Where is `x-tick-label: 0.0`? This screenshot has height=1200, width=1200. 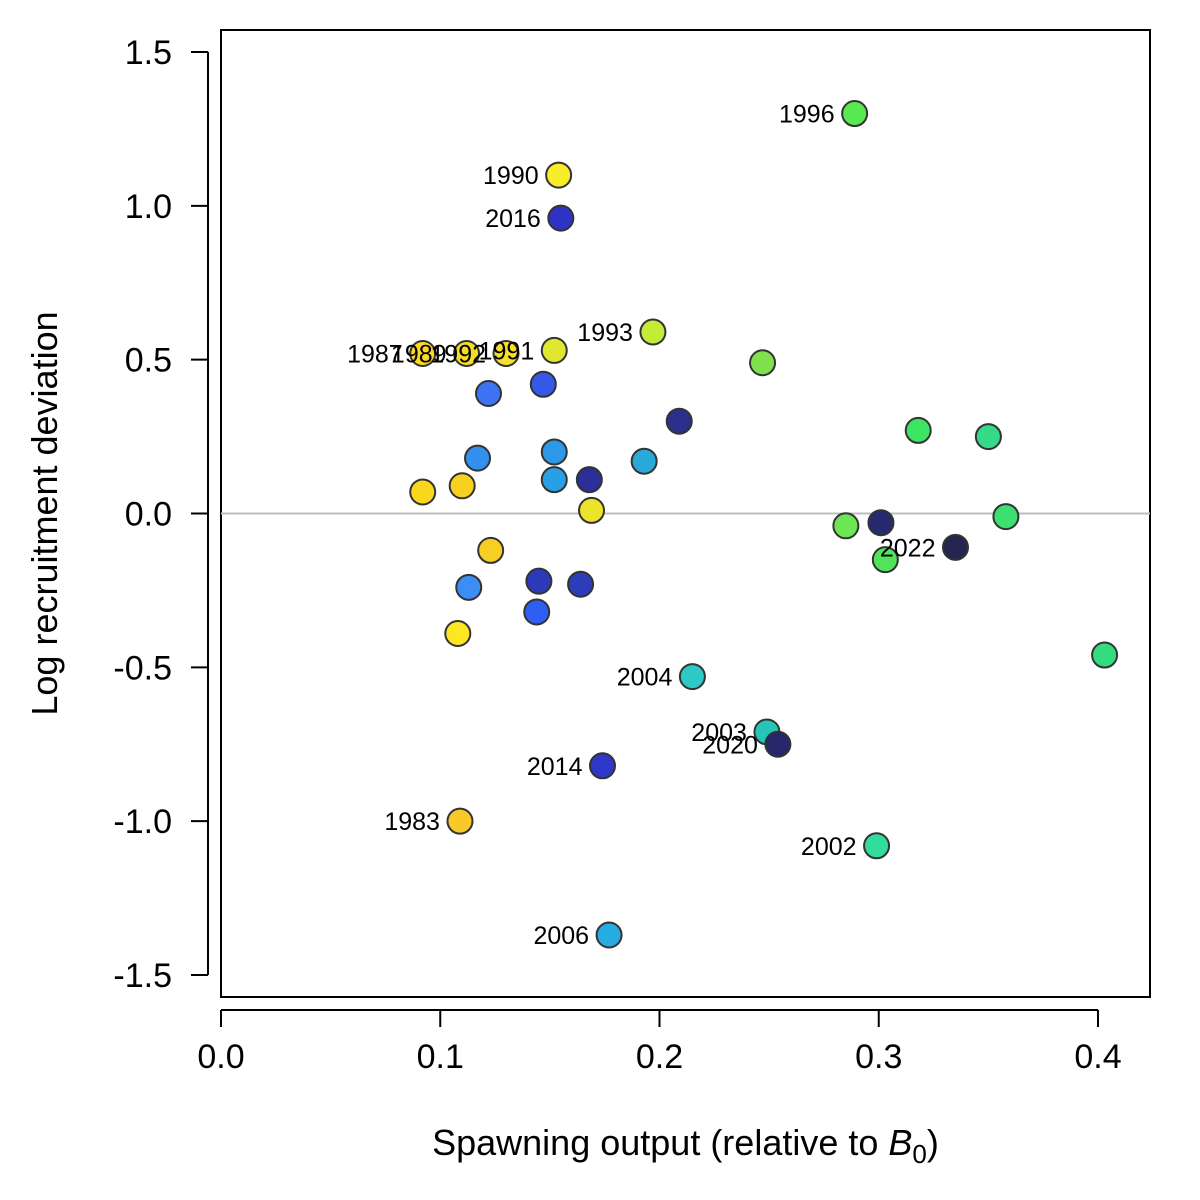 x-tick-label: 0.0 is located at coordinates (220, 1057).